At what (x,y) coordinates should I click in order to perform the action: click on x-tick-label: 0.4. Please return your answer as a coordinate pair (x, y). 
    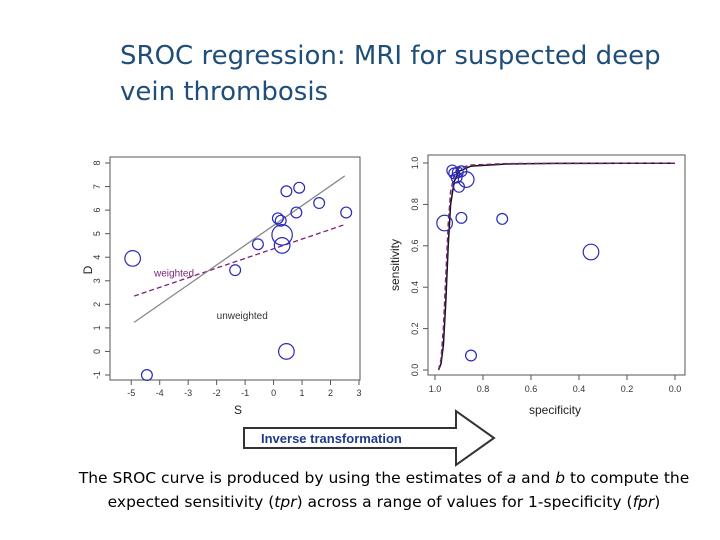
    Looking at the image, I should click on (579, 389).